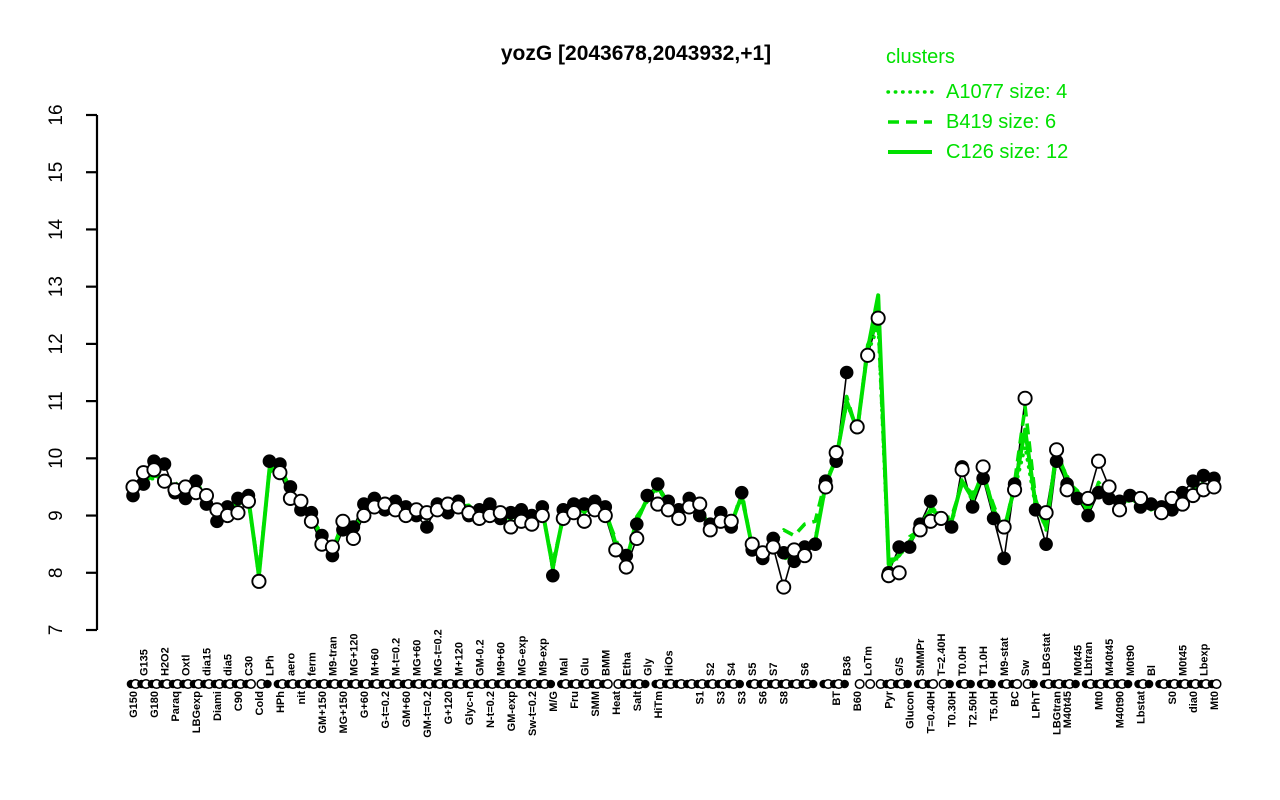  Describe the element at coordinates (386, 710) in the screenshot. I see `x-tick-label: G-t=0.2` at that location.